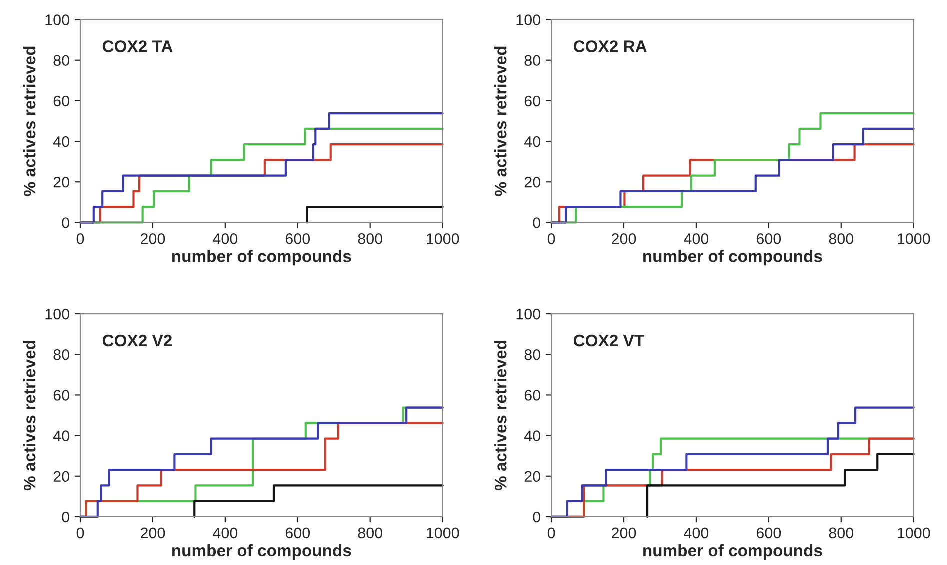 The image size is (947, 565). Describe the element at coordinates (137, 340) in the screenshot. I see `text: COX2 V2` at that location.